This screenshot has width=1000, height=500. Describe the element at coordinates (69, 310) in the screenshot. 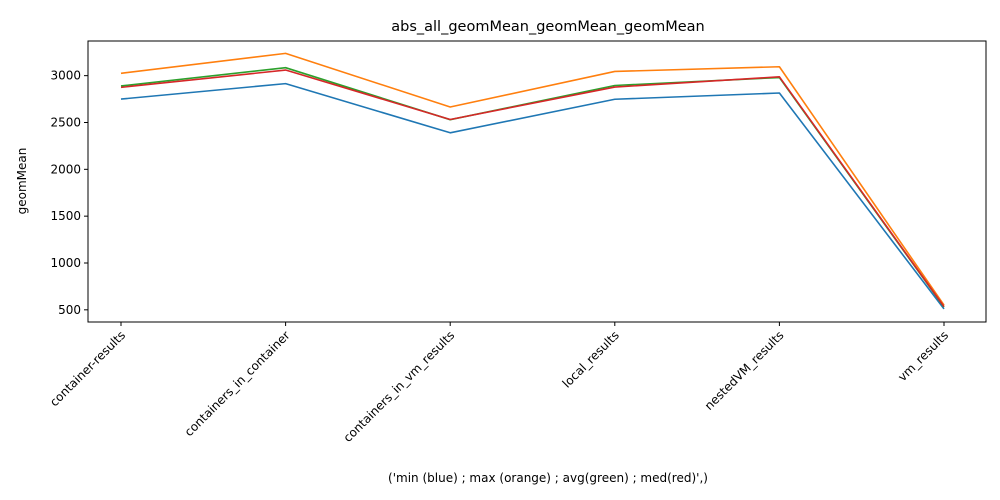

I see `y-tick-label: 500` at that location.